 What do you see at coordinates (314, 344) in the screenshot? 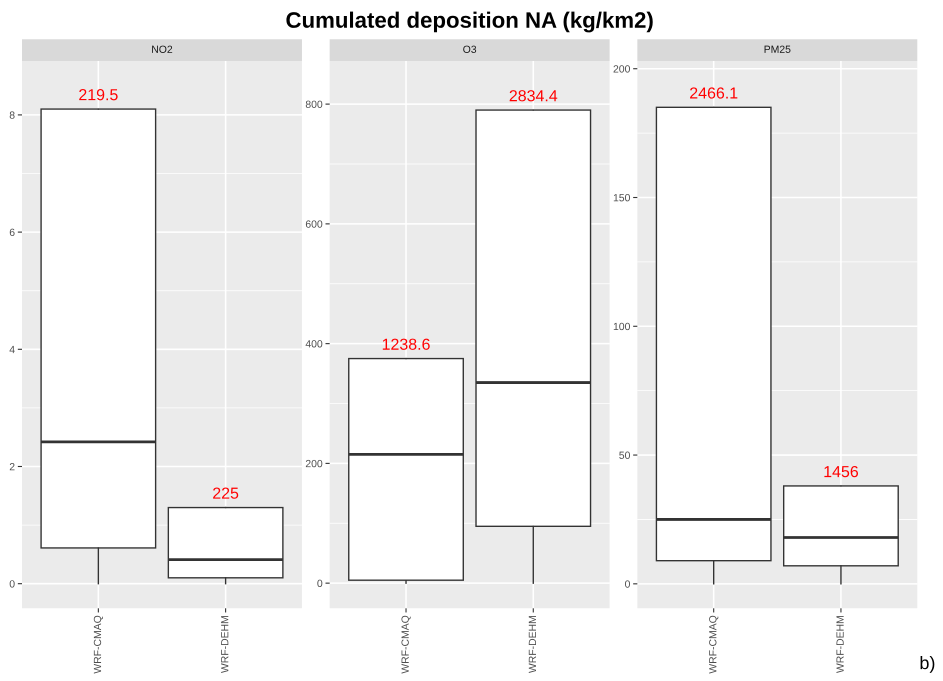
I see `y-tick-label: 400` at bounding box center [314, 344].